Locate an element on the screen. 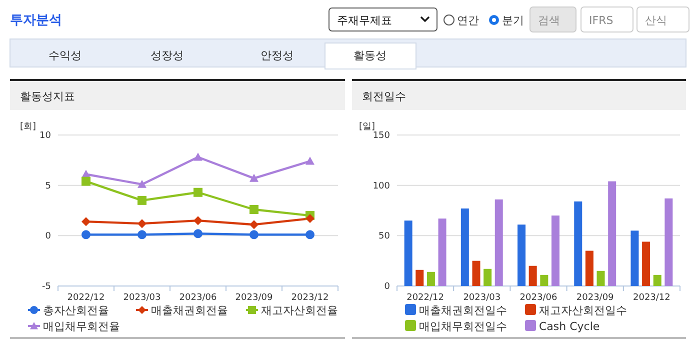 The height and width of the screenshot is (342, 697). y-tick-label: 150 is located at coordinates (381, 136).